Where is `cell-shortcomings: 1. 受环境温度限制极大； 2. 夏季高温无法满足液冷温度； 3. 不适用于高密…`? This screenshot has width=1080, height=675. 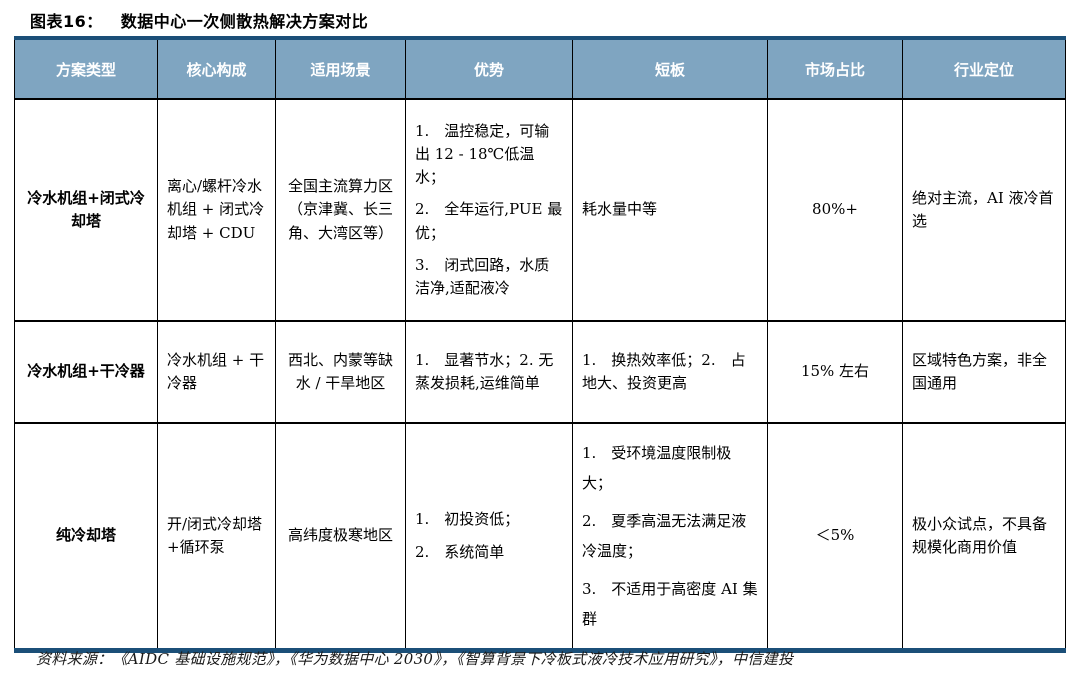 cell-shortcomings: 1. 受环境温度限制极大； 2. 夏季高温无法满足液冷温度； 3. 不适用于高密… is located at coordinates (670, 536).